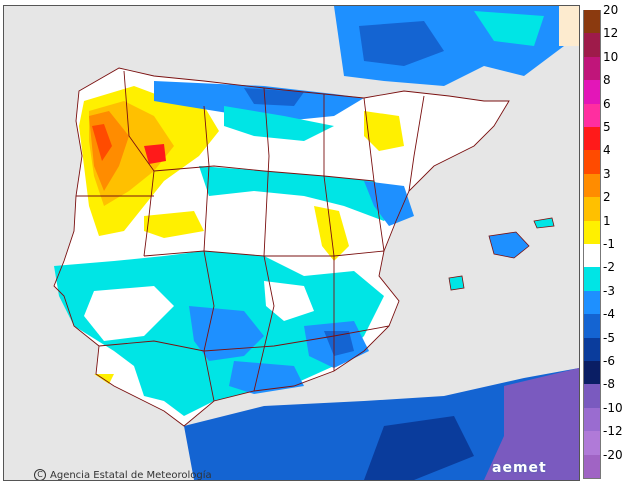  What do you see at coordinates (609, 290) in the screenshot?
I see `legend-label: -3` at bounding box center [609, 290].